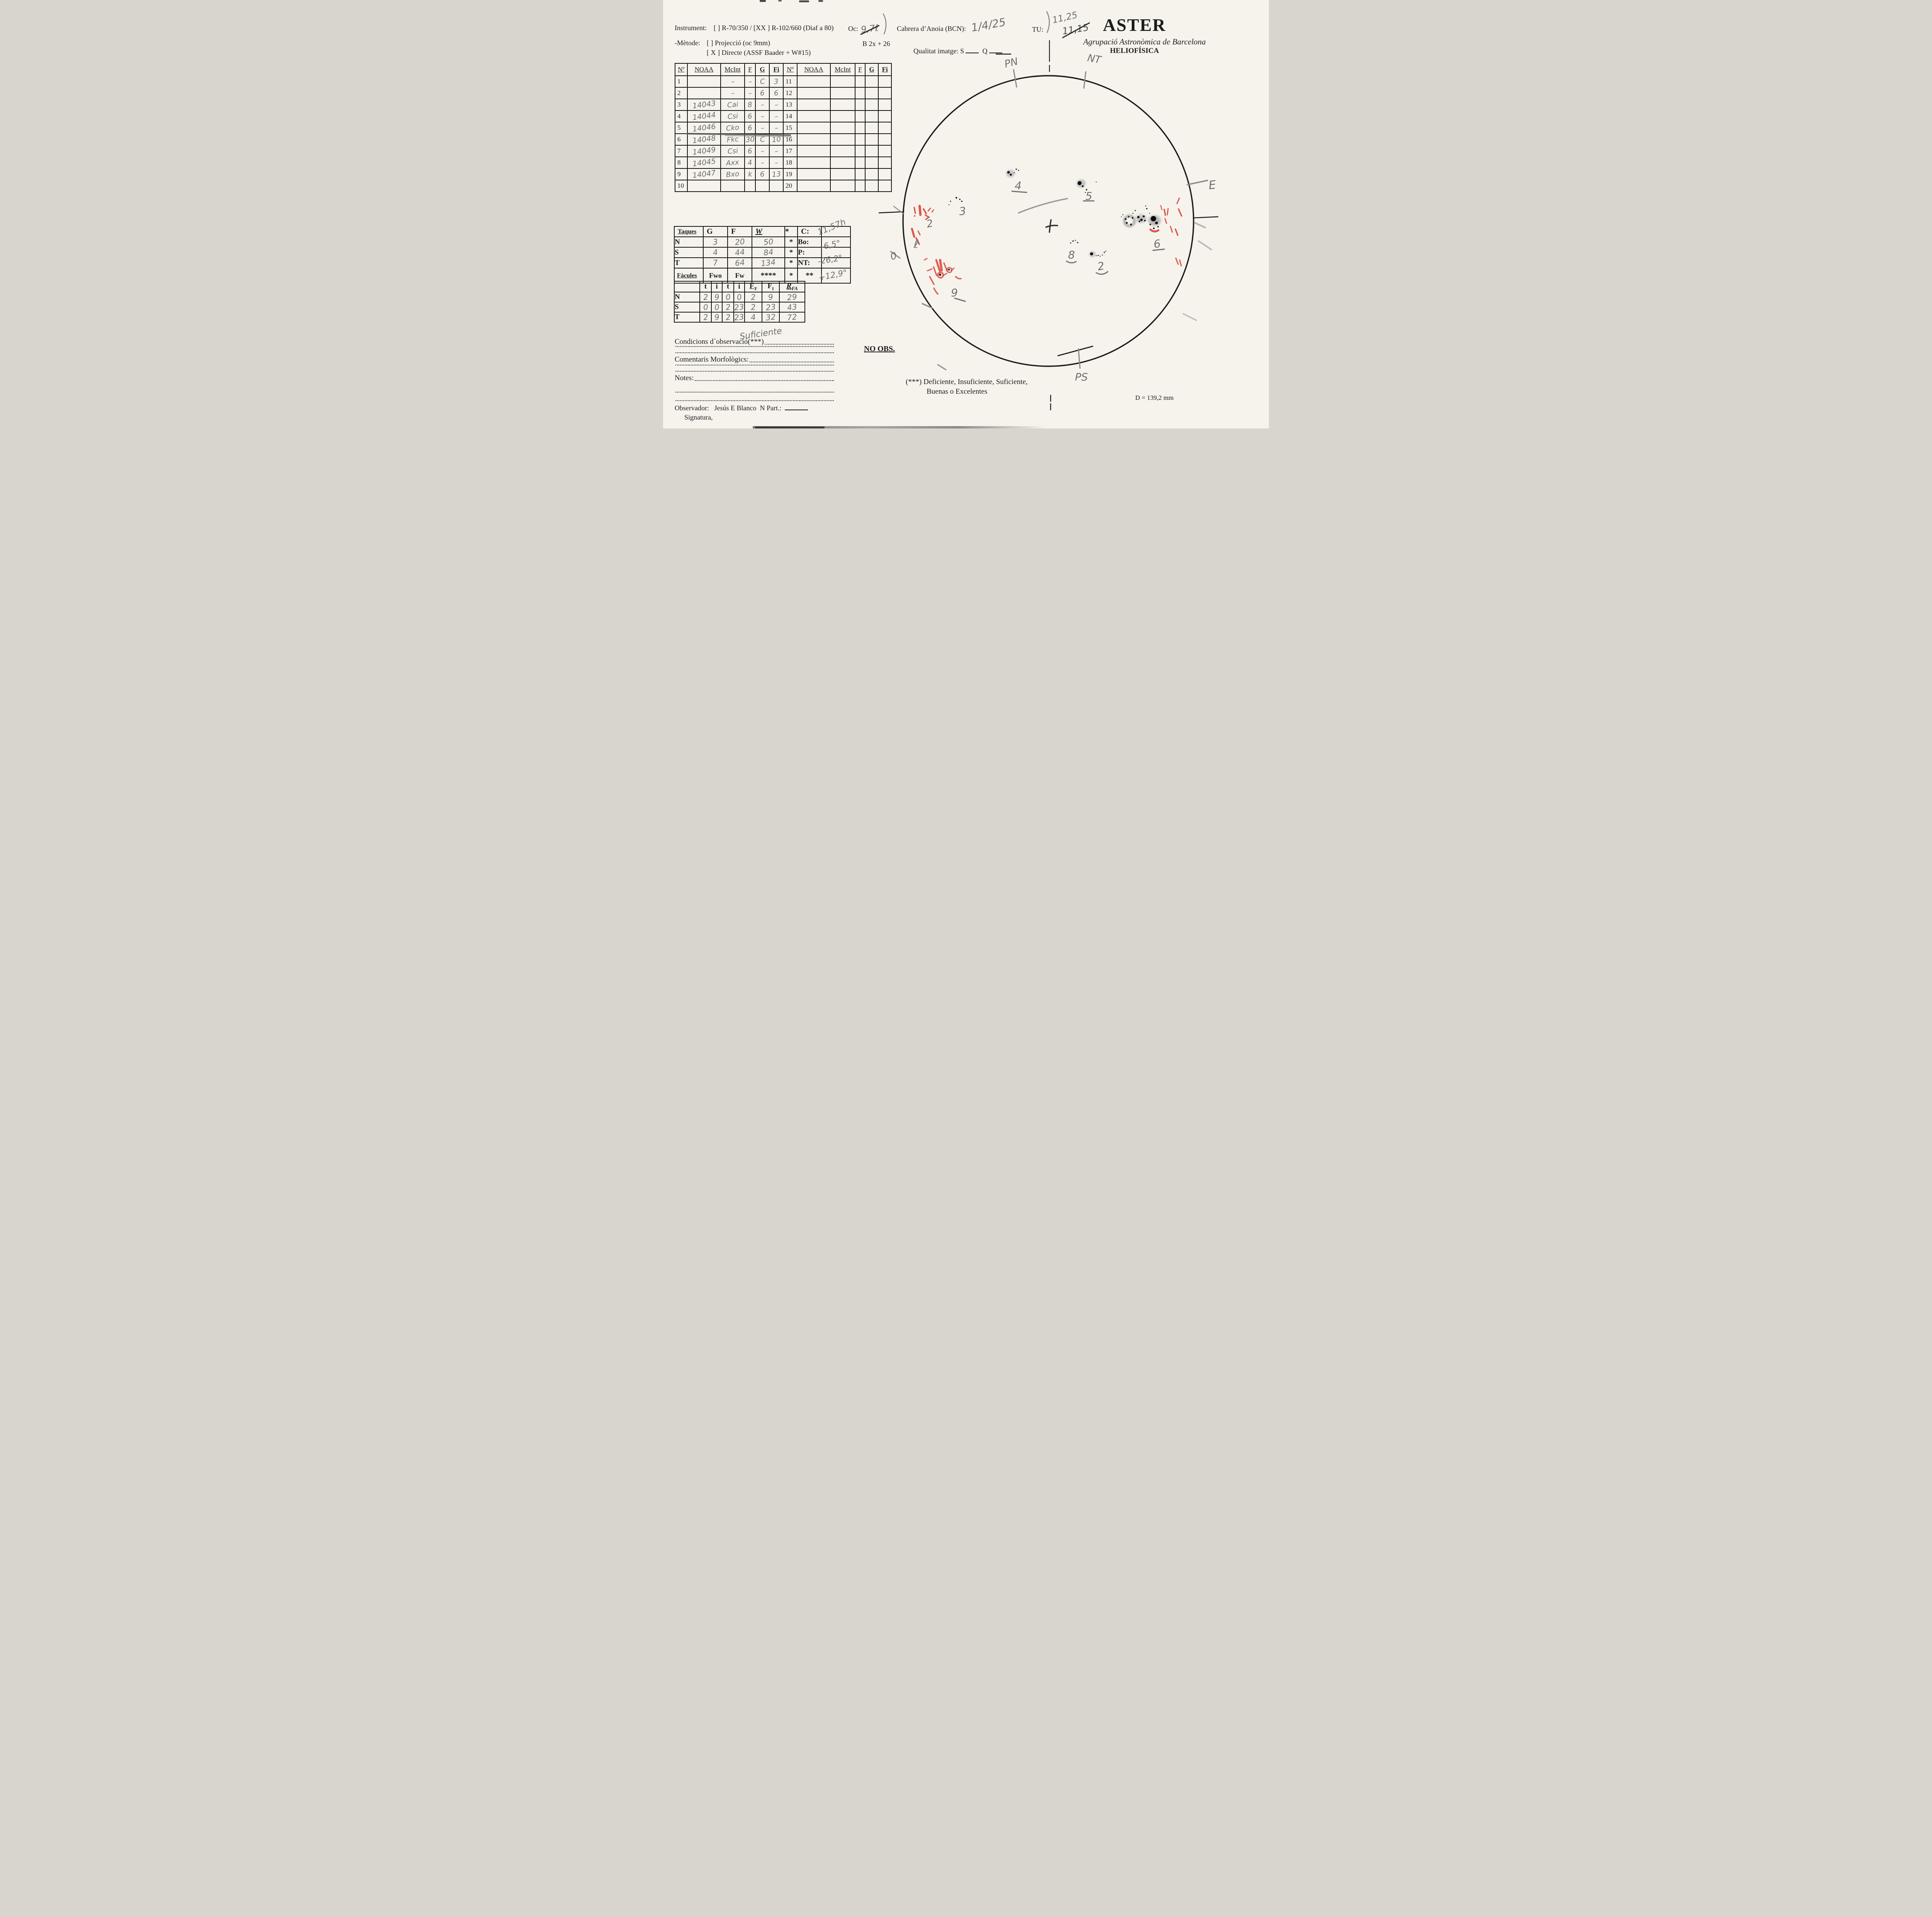 The image size is (1932, 1917). I want to click on mcint-value: Cko, so click(733, 128).